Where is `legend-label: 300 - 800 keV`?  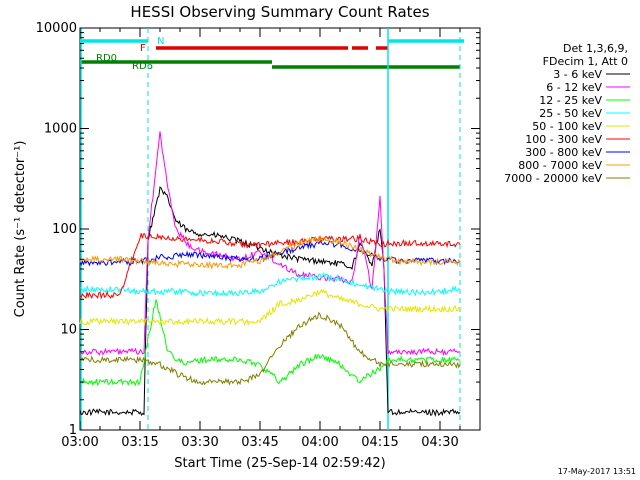
legend-label: 300 - 800 keV is located at coordinates (563, 152).